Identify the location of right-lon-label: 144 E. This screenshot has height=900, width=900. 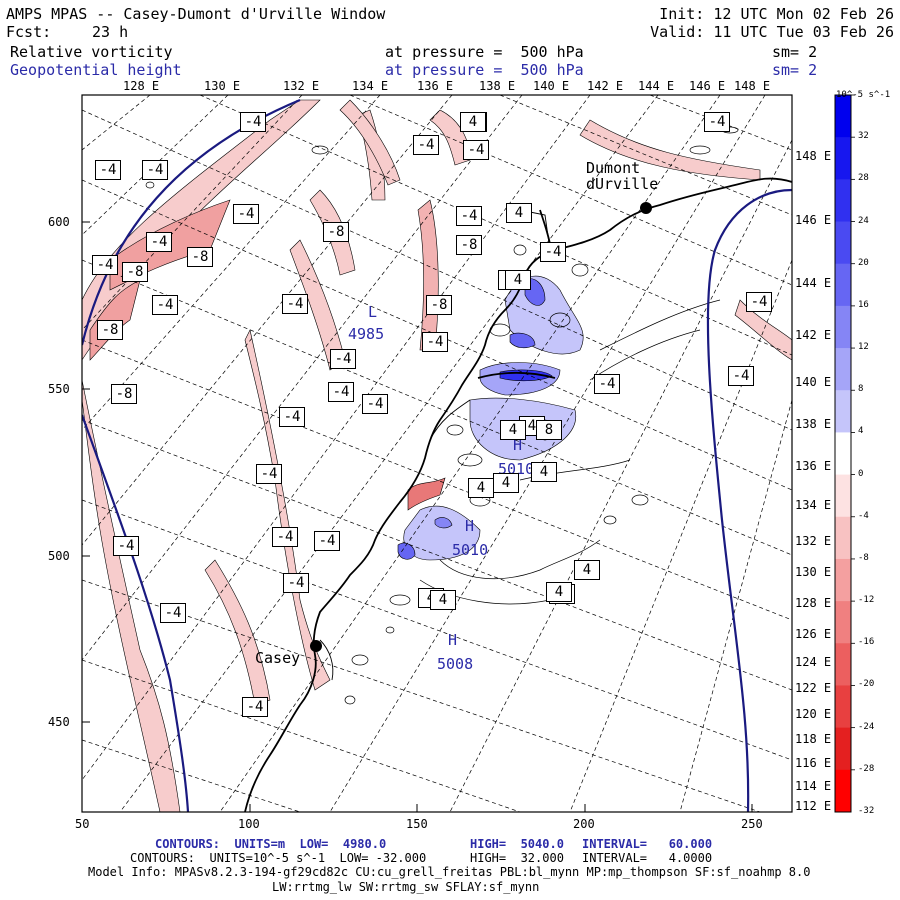
(813, 283).